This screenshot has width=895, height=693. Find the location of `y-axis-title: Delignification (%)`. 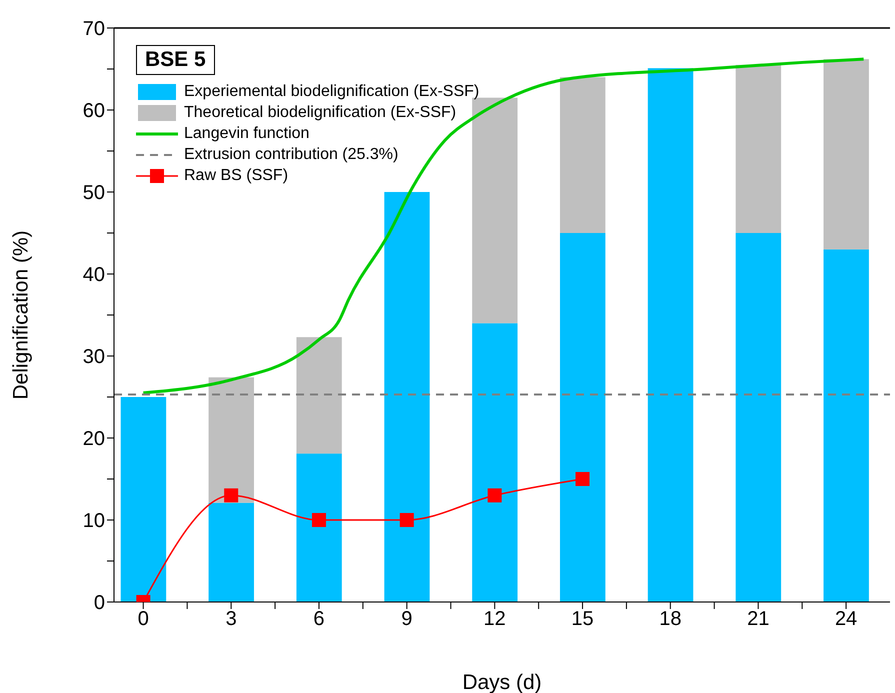

y-axis-title: Delignification (%) is located at coordinates (20, 315).